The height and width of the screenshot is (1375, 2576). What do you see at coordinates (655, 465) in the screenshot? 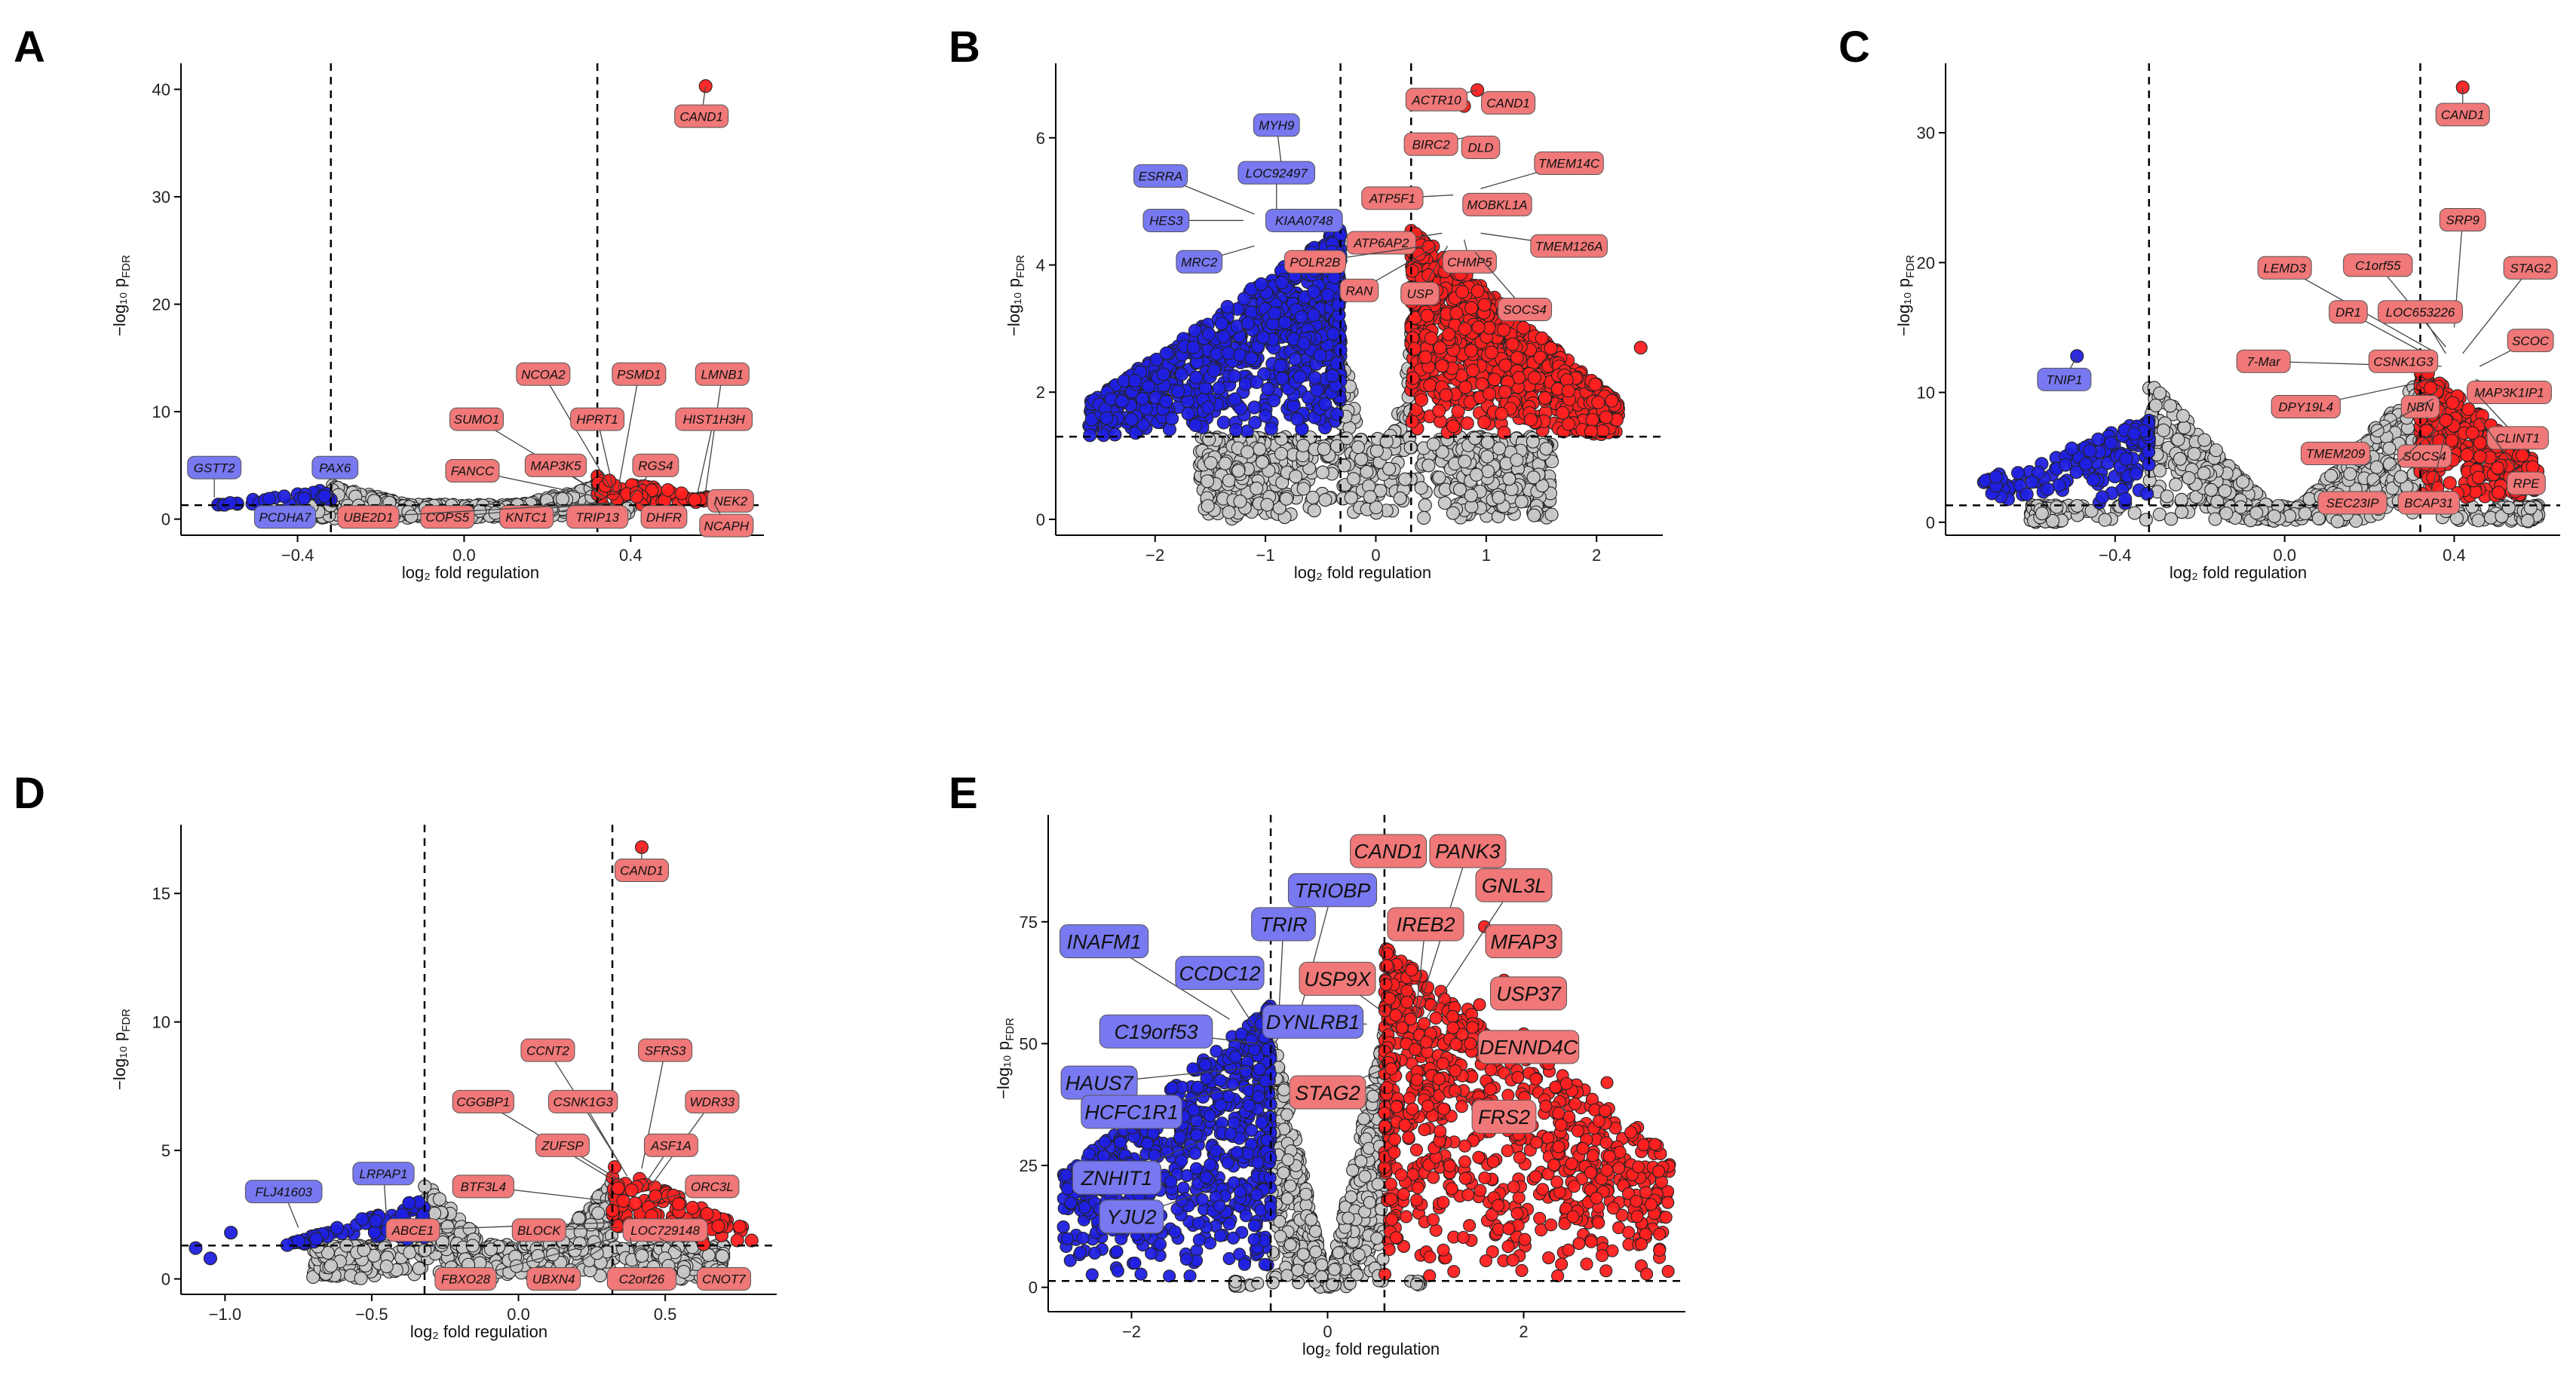
I see `gene-label: RGS4` at bounding box center [655, 465].